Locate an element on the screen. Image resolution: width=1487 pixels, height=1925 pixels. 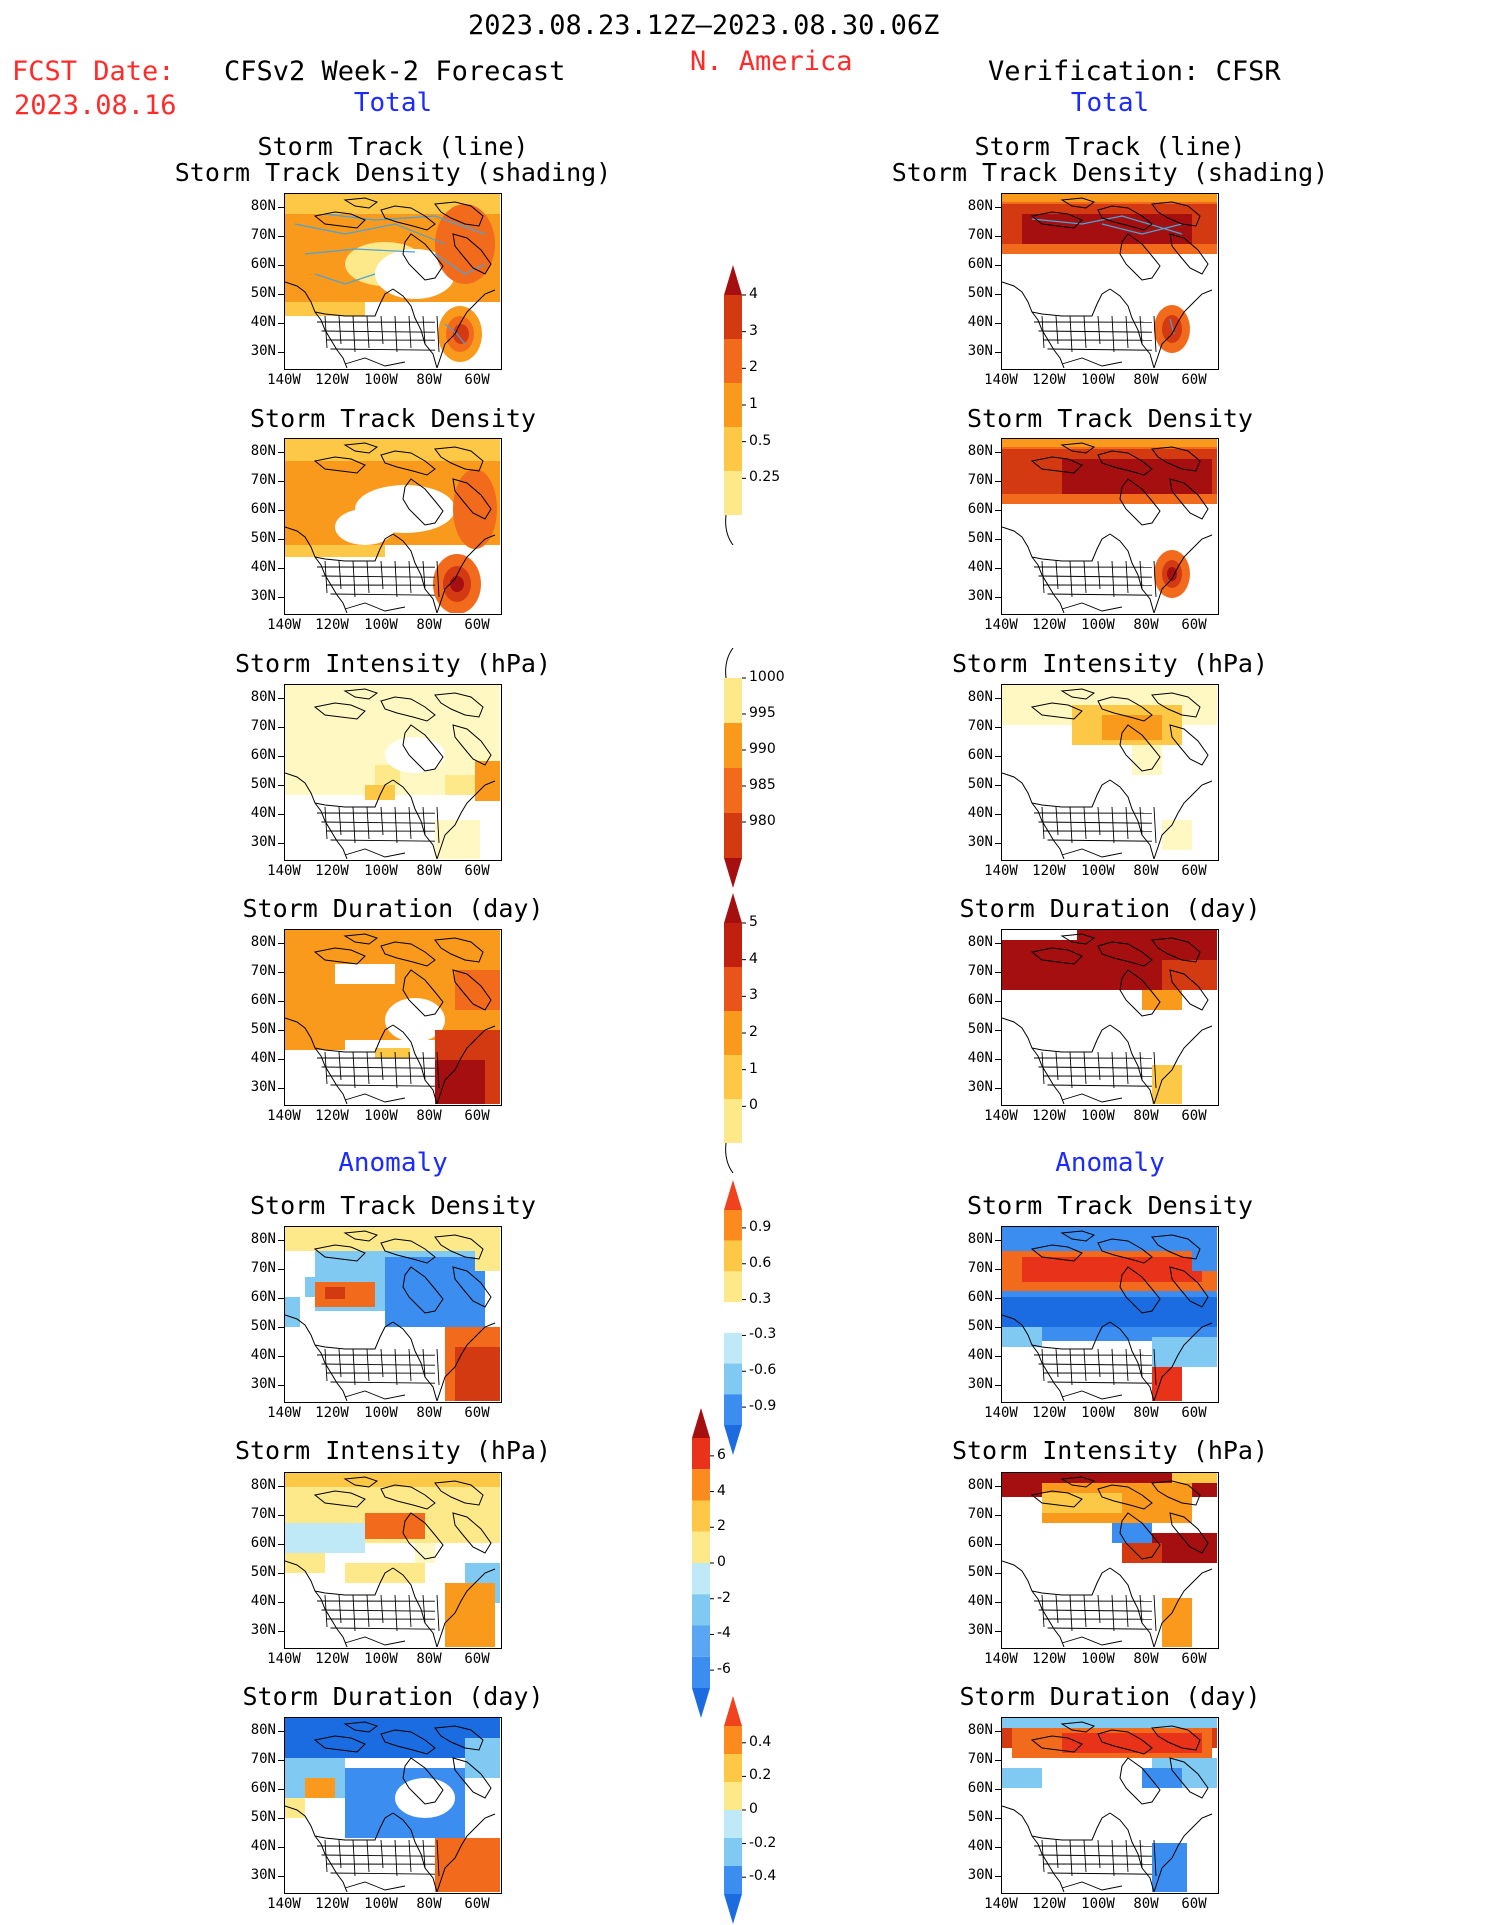
colorbar-tick-label: 0 is located at coordinates (753, 1809).